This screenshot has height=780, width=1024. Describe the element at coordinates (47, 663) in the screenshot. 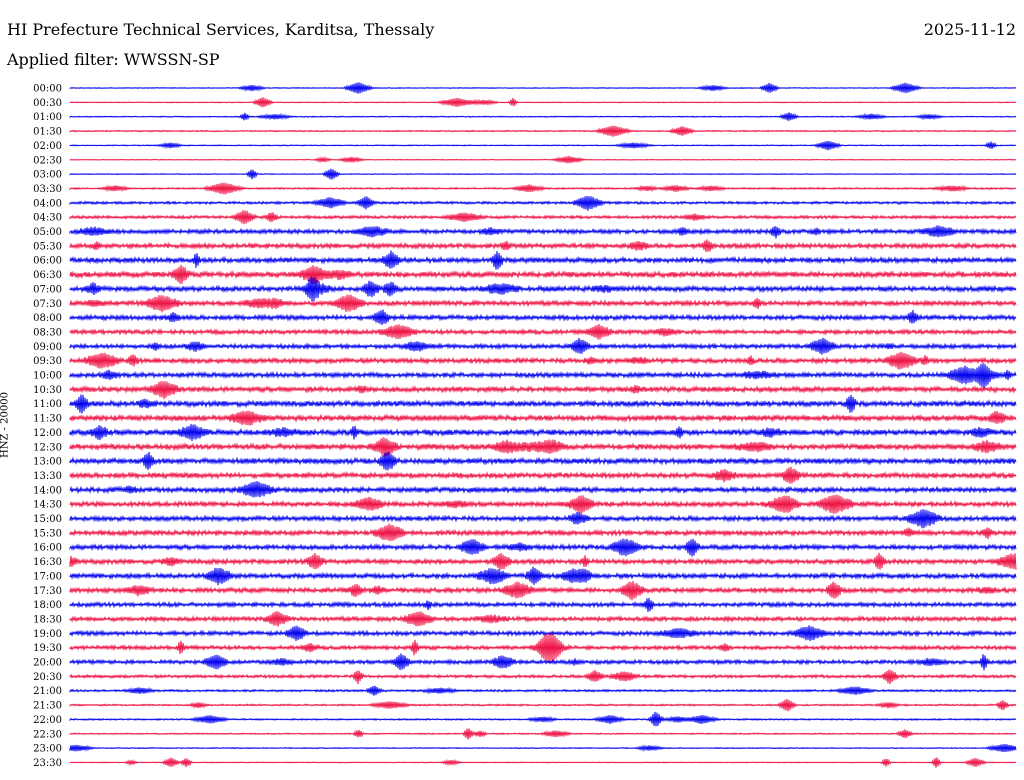

I see `time-label: 20:00` at that location.